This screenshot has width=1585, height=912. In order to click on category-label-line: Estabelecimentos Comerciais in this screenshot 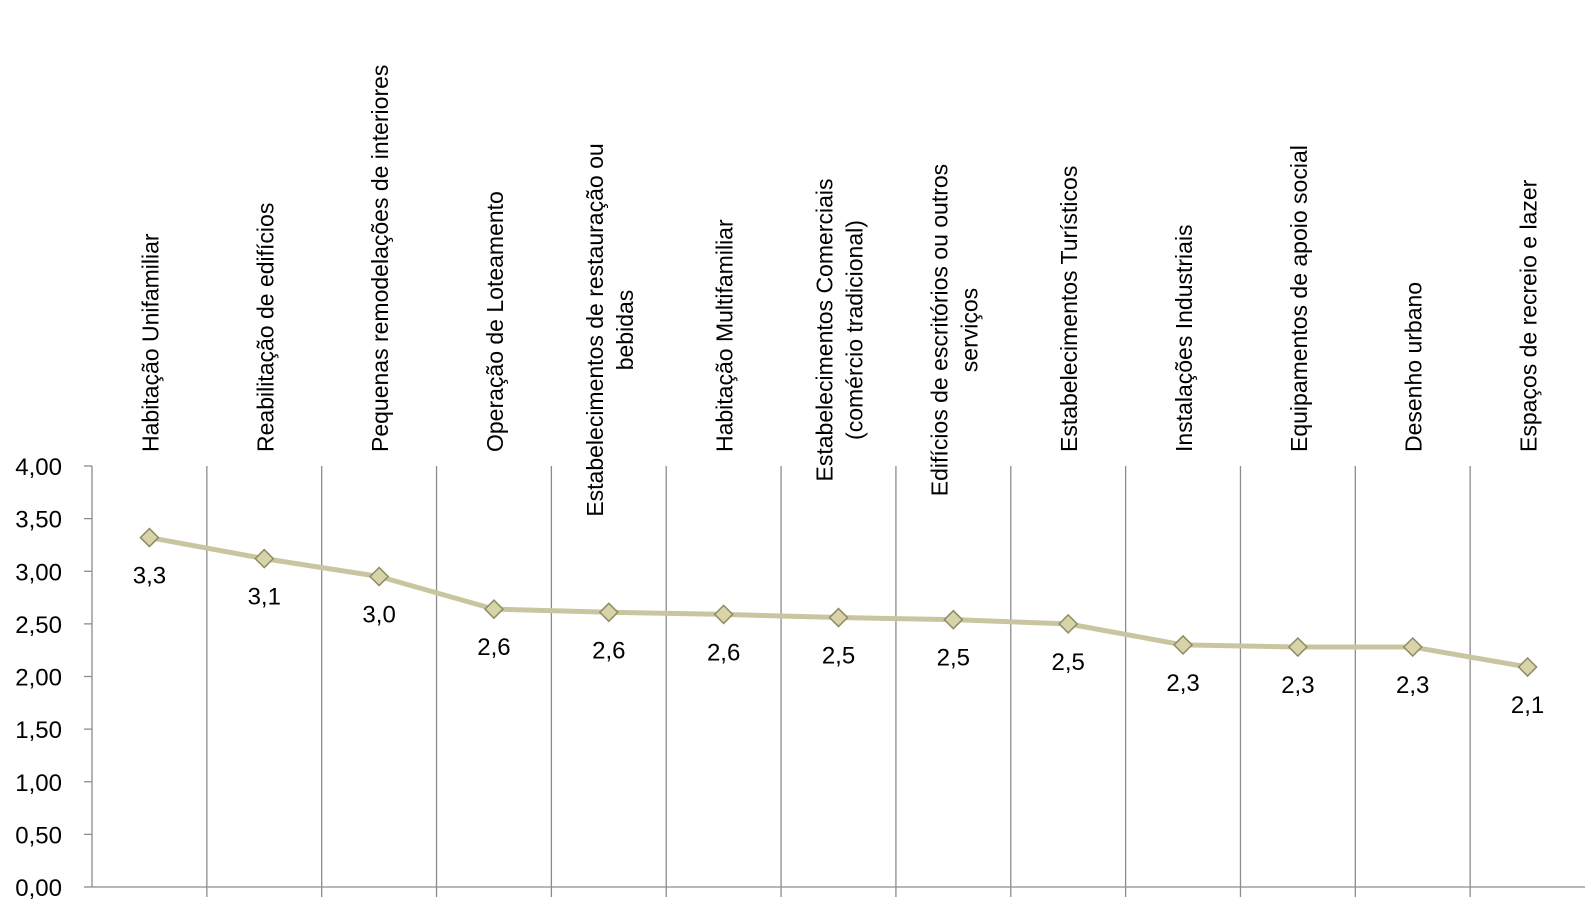, I will do `click(825, 330)`.